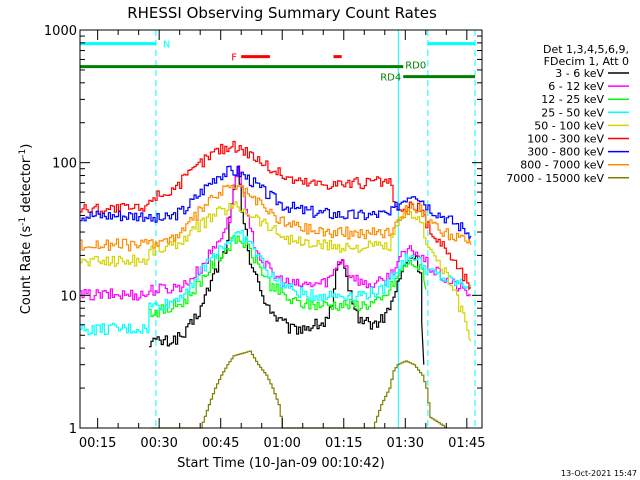 Image resolution: width=640 pixels, height=480 pixels. Describe the element at coordinates (64, 164) in the screenshot. I see `y-tick-label: 100` at that location.